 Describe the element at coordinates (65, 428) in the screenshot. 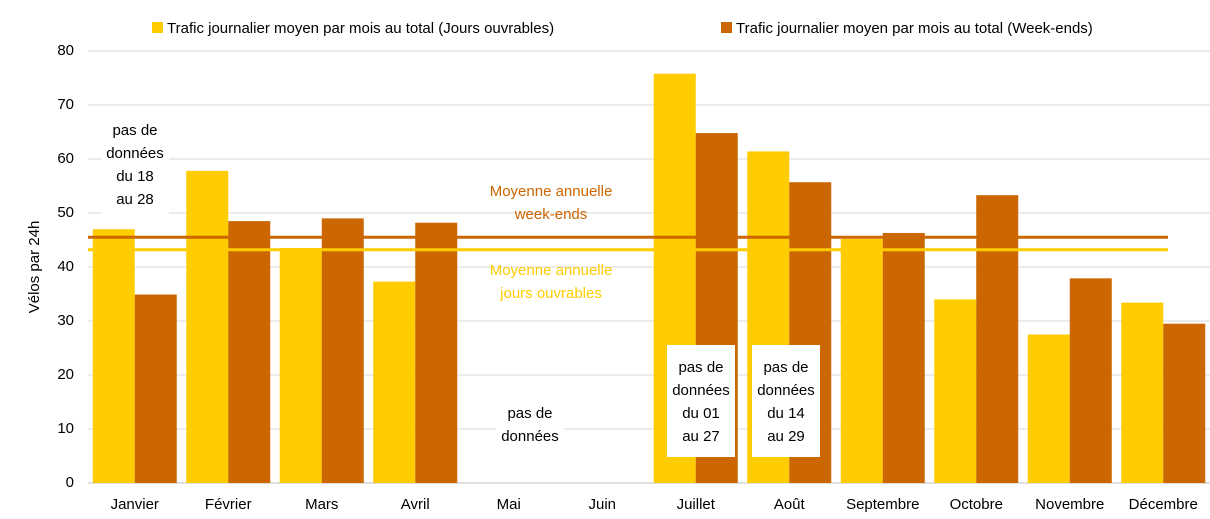

I see `y-tick-label: 10` at that location.